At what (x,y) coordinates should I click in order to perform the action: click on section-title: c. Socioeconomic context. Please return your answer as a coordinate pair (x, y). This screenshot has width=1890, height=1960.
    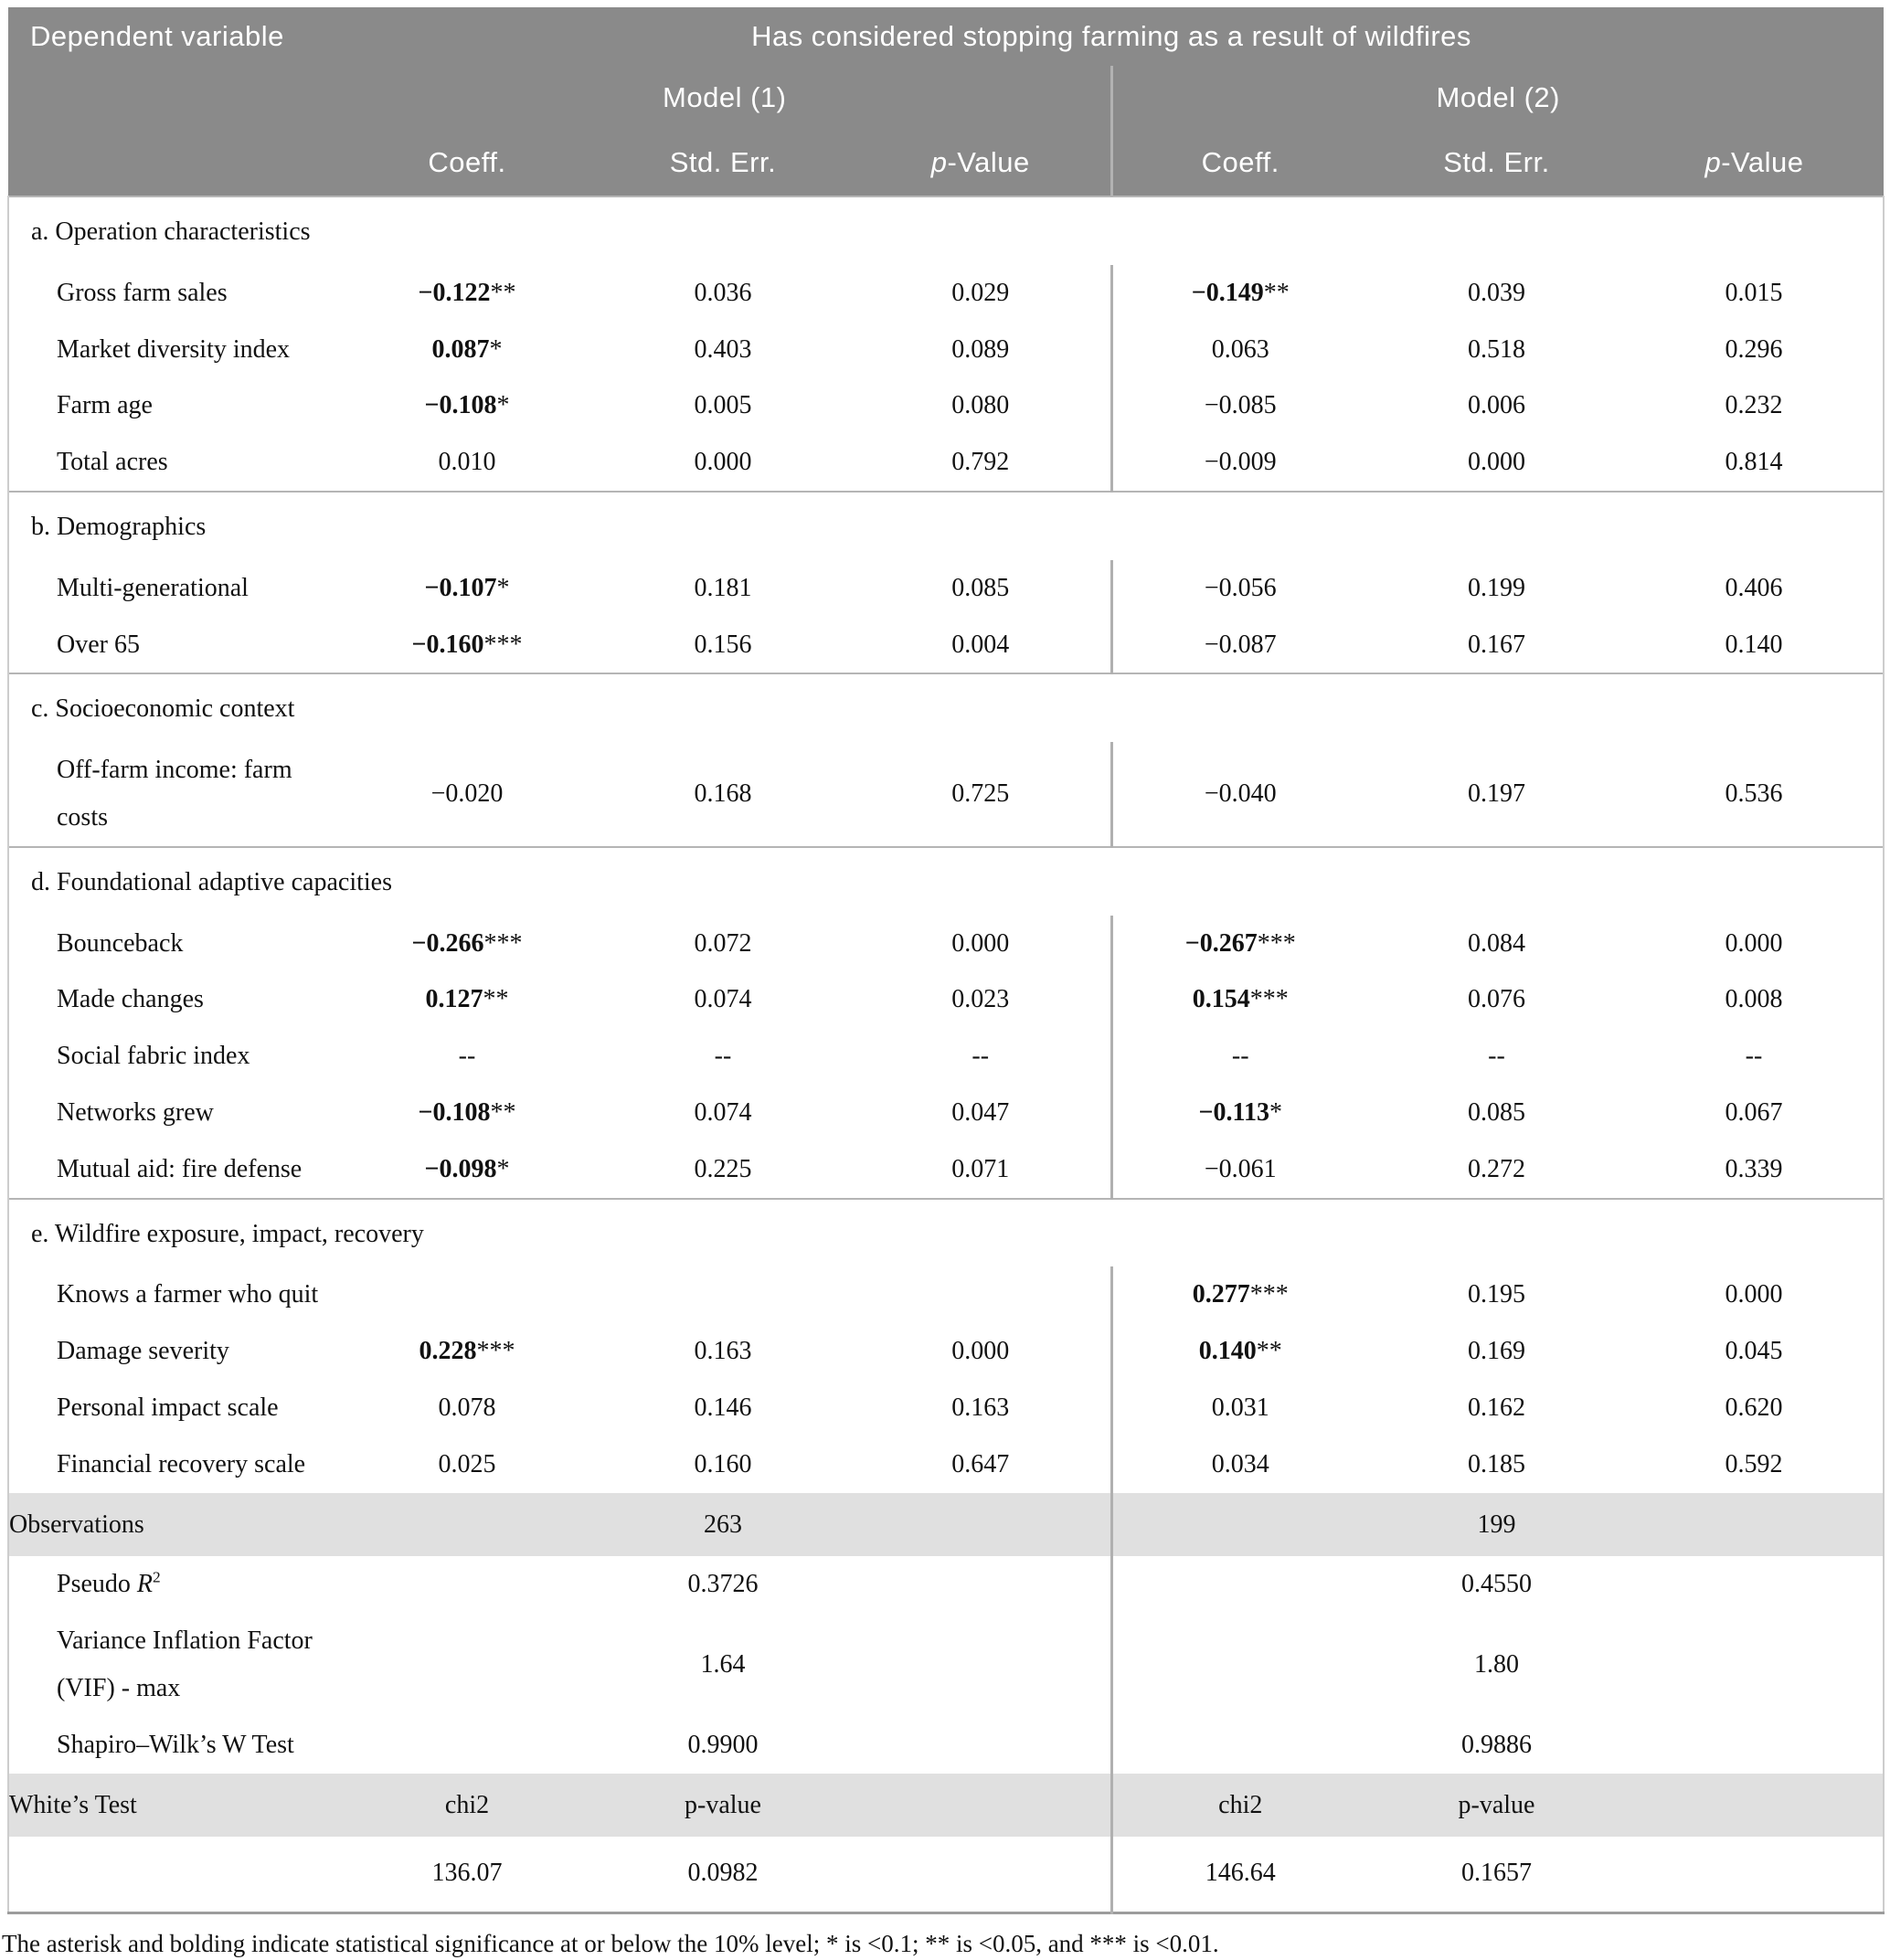
    Looking at the image, I should click on (946, 708).